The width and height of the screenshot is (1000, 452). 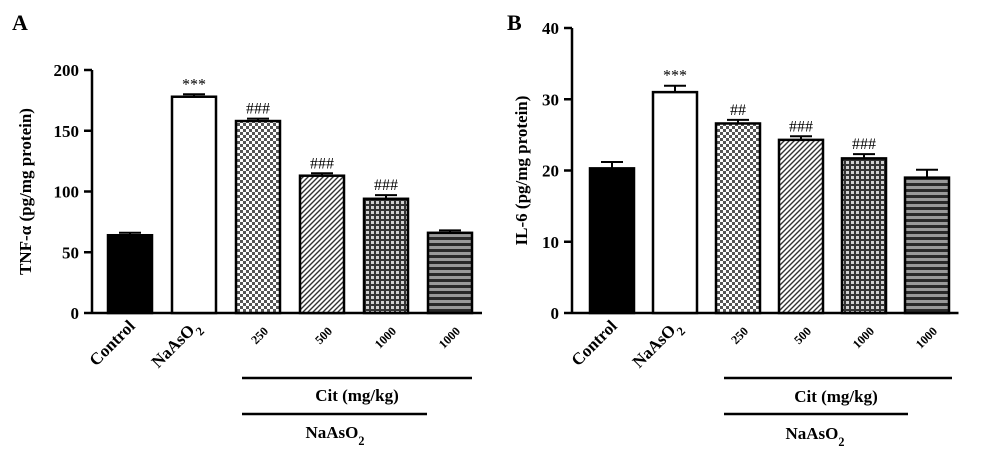 I want to click on y-tick-label: 30, so click(x=550, y=99).